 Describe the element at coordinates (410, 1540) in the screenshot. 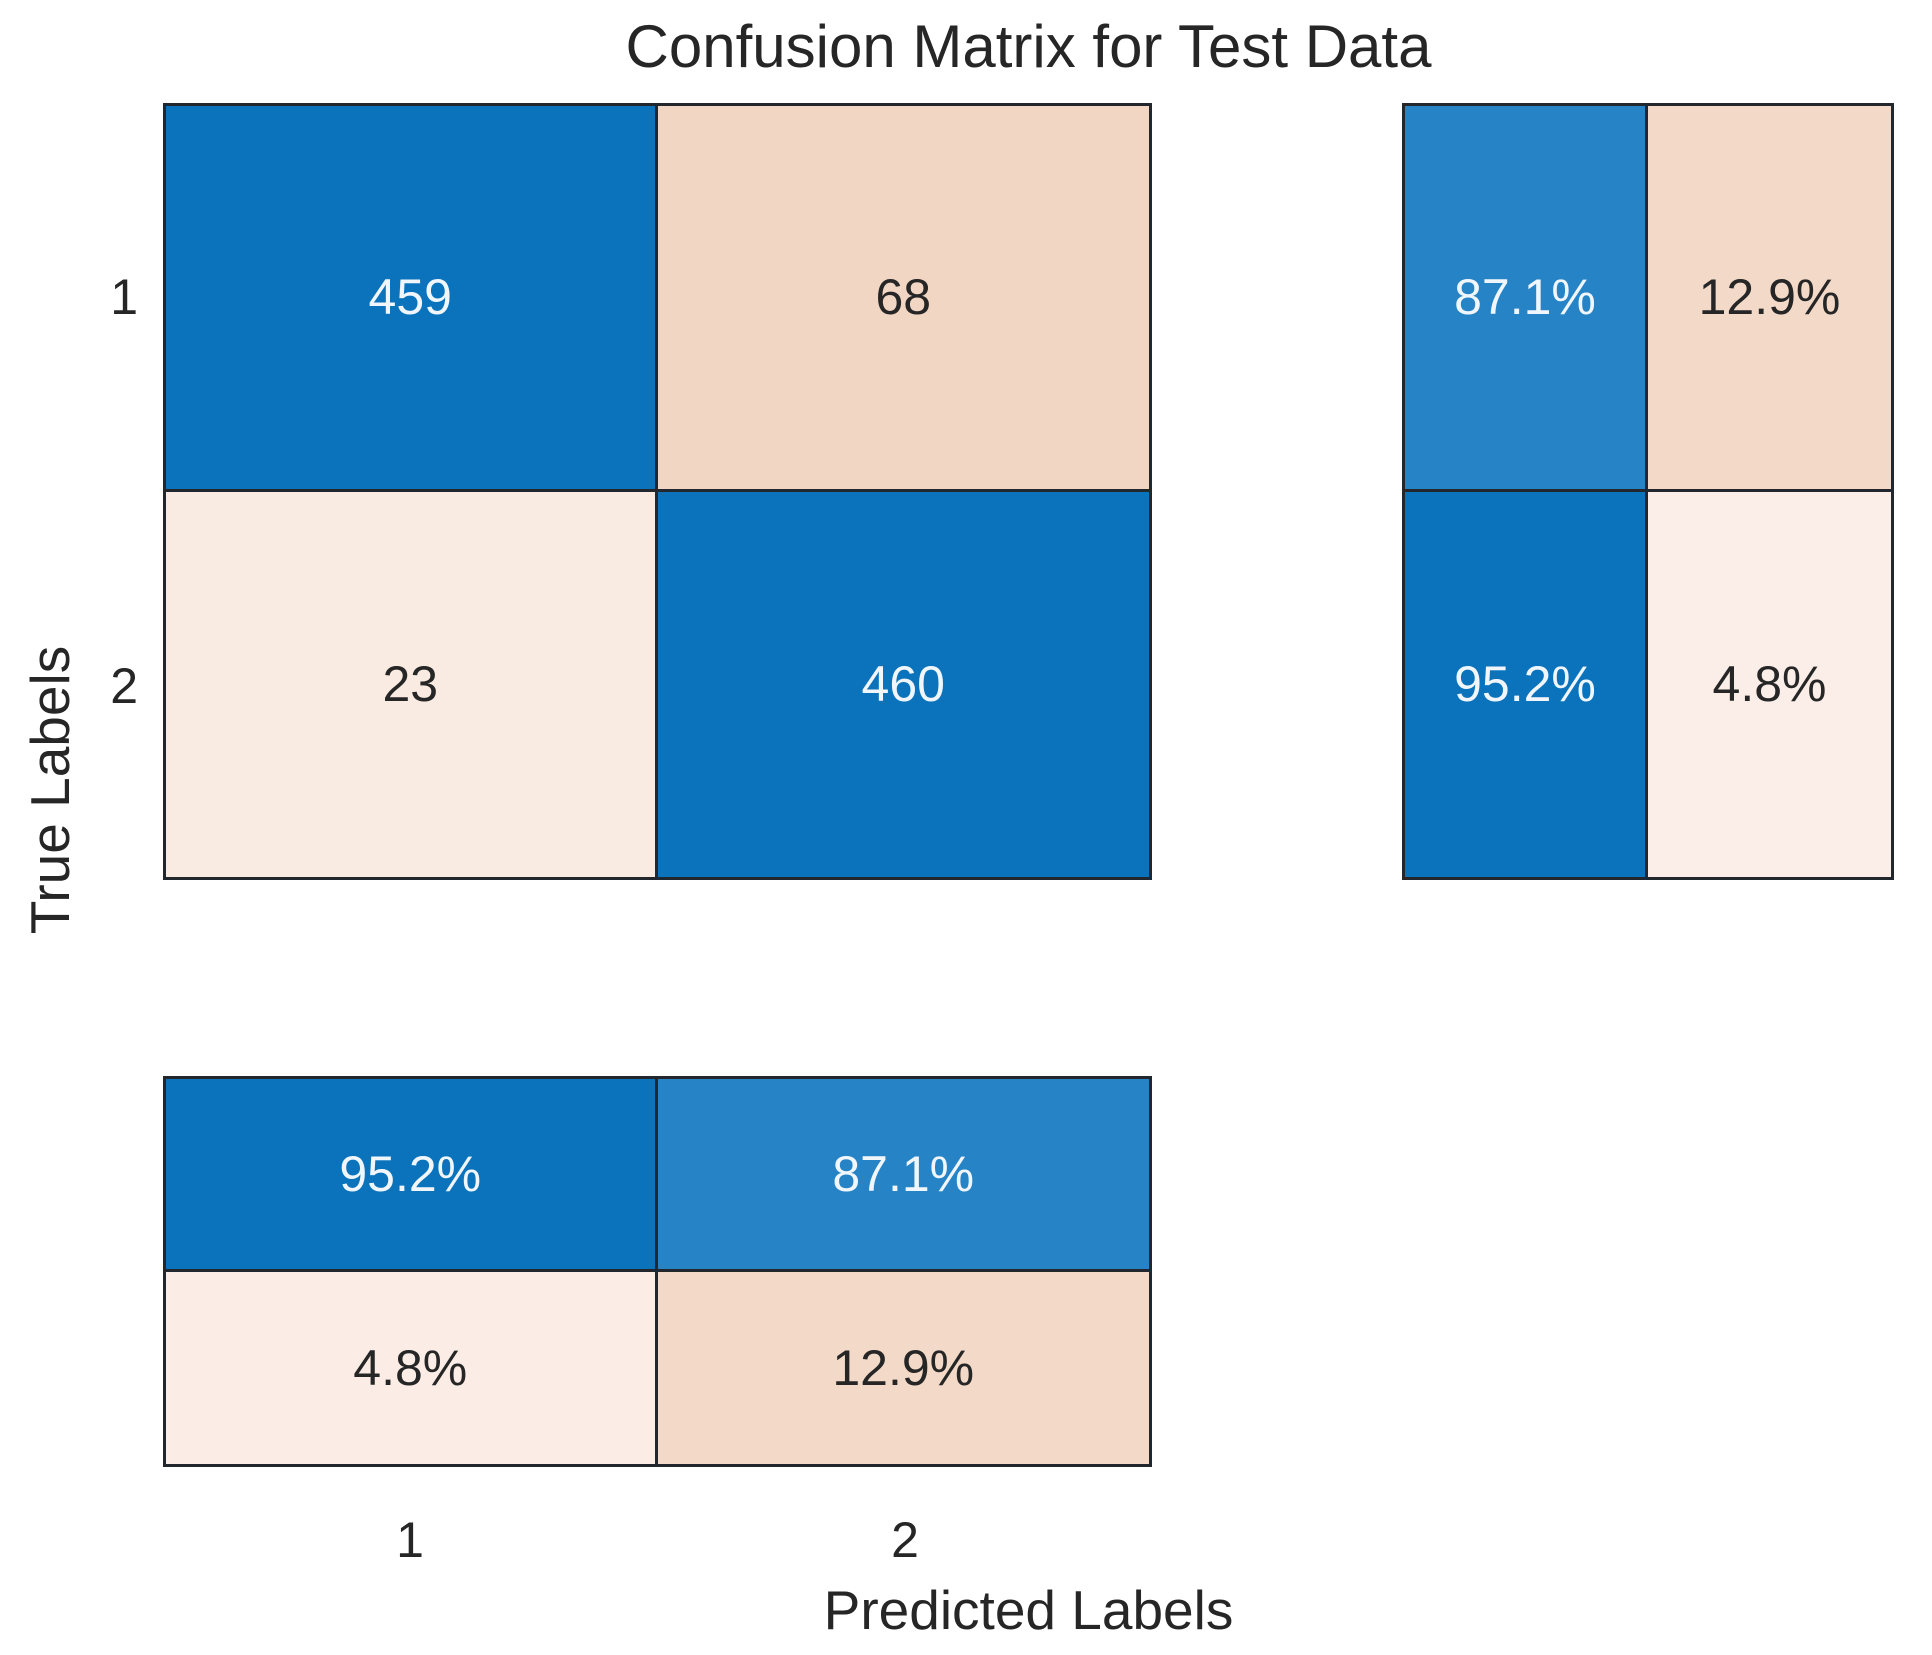

I see `x-tick-1: 1` at that location.